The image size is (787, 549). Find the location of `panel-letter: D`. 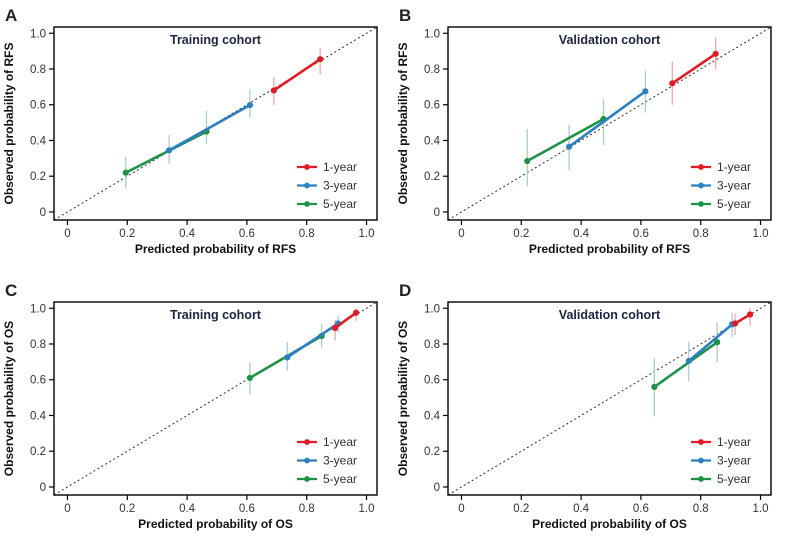

panel-letter: D is located at coordinates (405, 290).